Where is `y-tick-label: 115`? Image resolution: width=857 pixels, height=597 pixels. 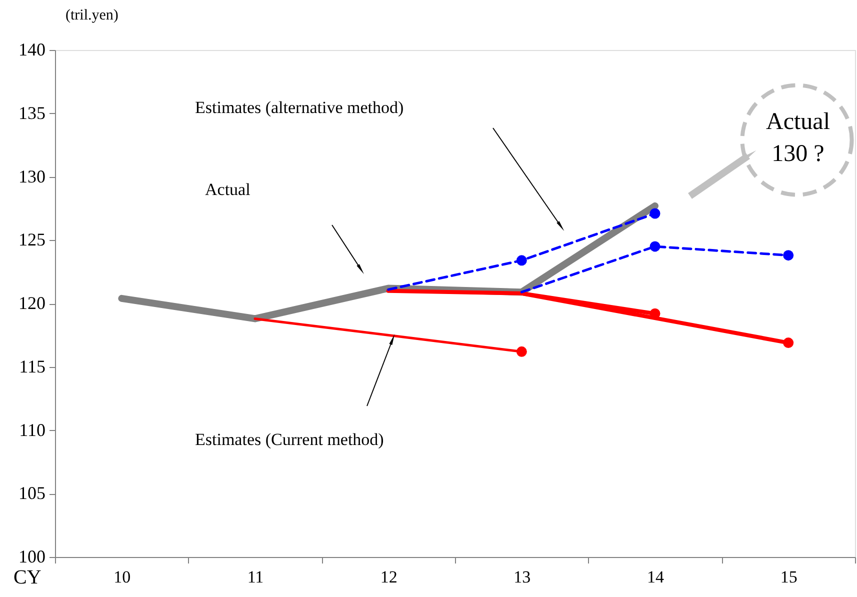 y-tick-label: 115 is located at coordinates (32, 366).